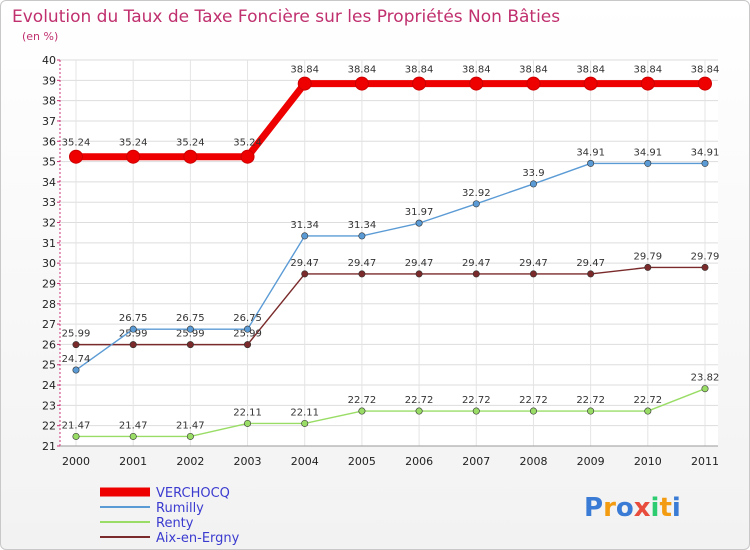  What do you see at coordinates (533, 173) in the screenshot?
I see `data-label: 33.9` at bounding box center [533, 173].